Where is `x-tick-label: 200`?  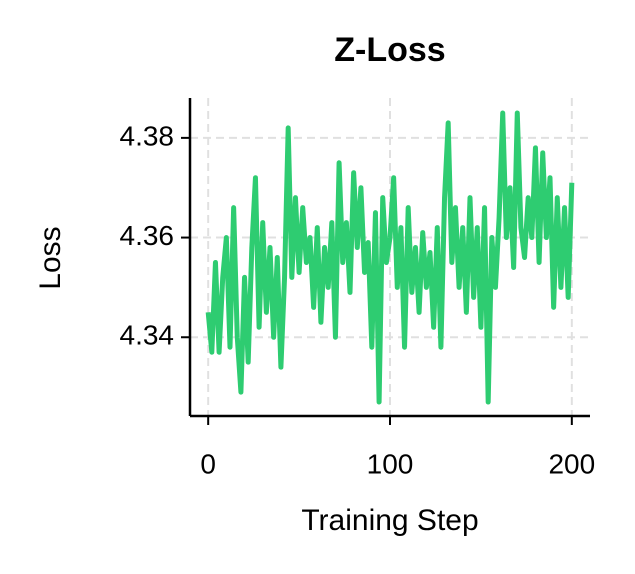 x-tick-label: 200 is located at coordinates (571, 463).